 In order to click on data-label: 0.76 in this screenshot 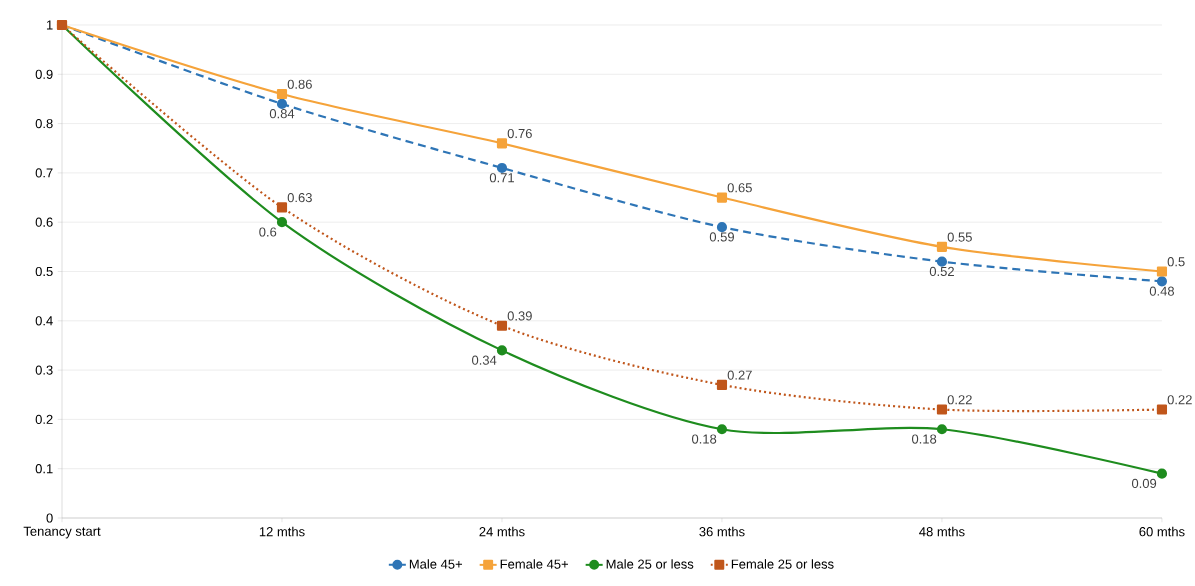, I will do `click(519, 133)`.